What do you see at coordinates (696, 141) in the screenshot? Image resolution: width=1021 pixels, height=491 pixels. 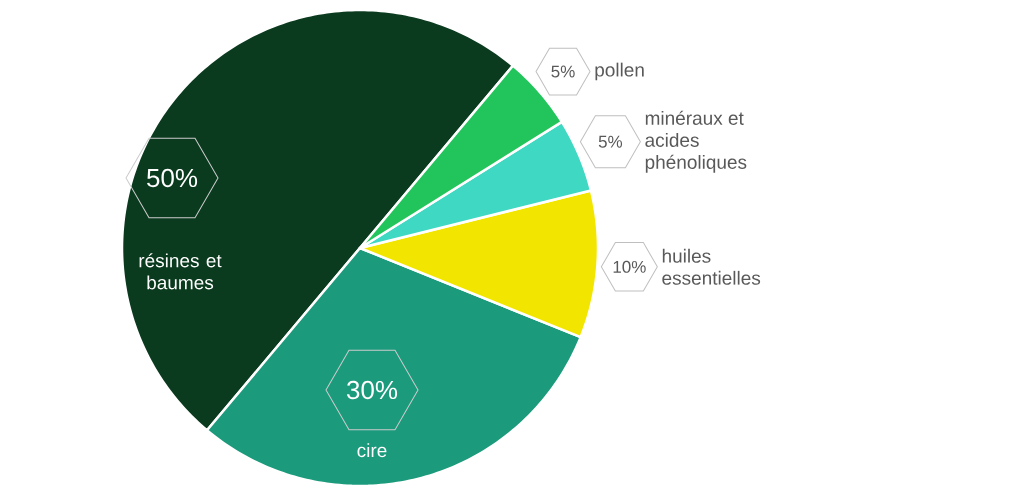 I see `slice-label: minéraux et acides phénoliques` at bounding box center [696, 141].